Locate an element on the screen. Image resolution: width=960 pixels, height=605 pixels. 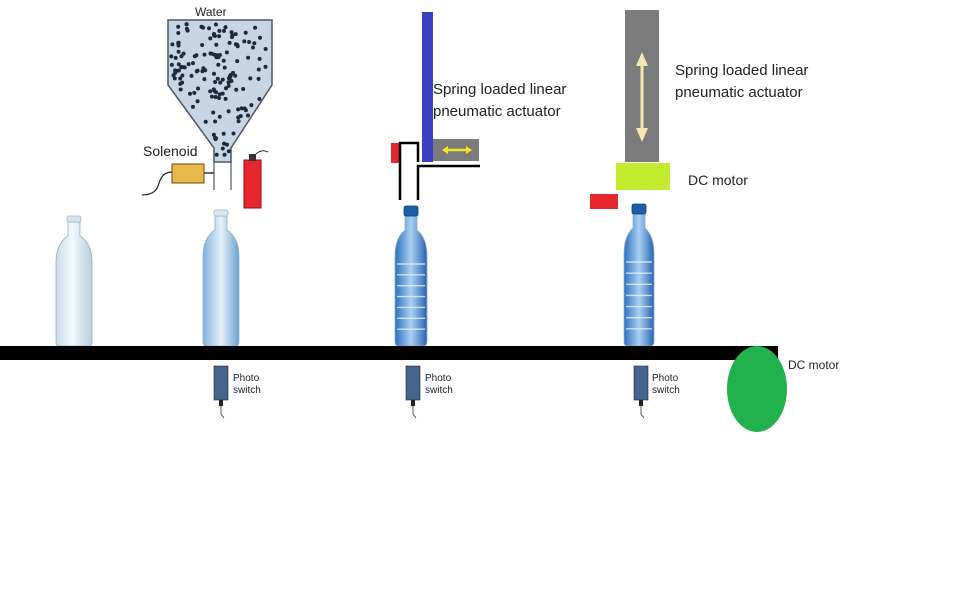
photo-switch-3-label: Photo switch is located at coordinates (666, 385).